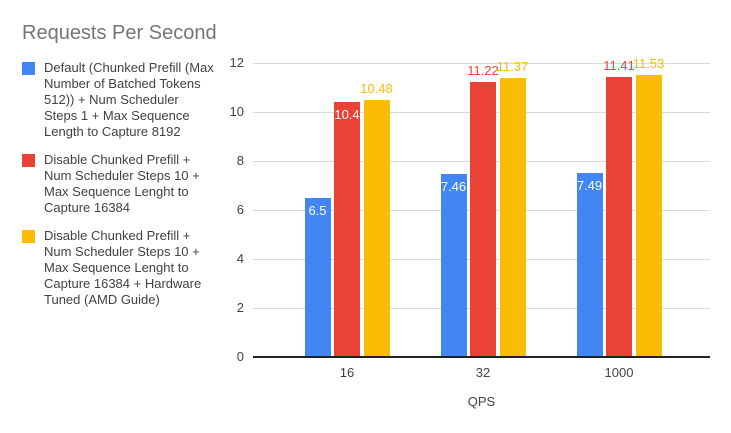 The width and height of the screenshot is (731, 433). Describe the element at coordinates (240, 160) in the screenshot. I see `y-axis-tick-label: 8` at that location.